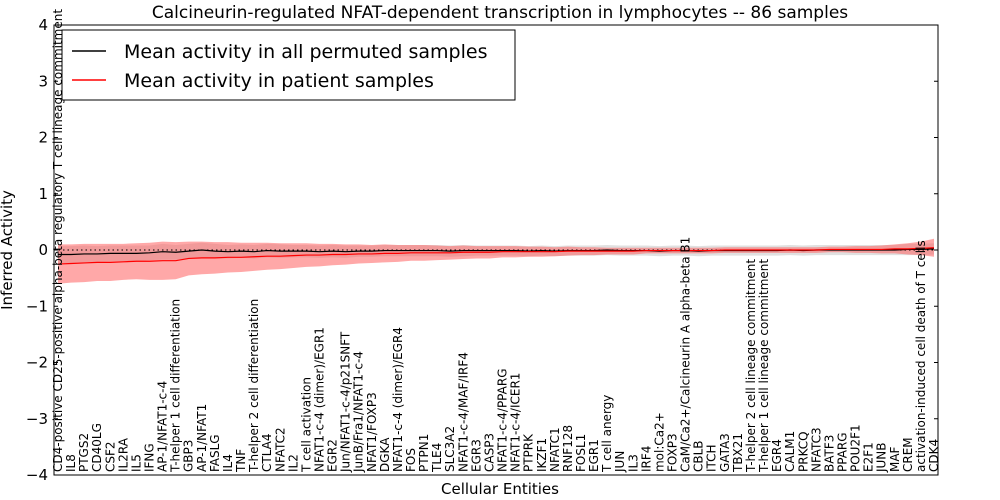  Describe the element at coordinates (869, 457) in the screenshot. I see `x-category-label: E2F1` at that location.